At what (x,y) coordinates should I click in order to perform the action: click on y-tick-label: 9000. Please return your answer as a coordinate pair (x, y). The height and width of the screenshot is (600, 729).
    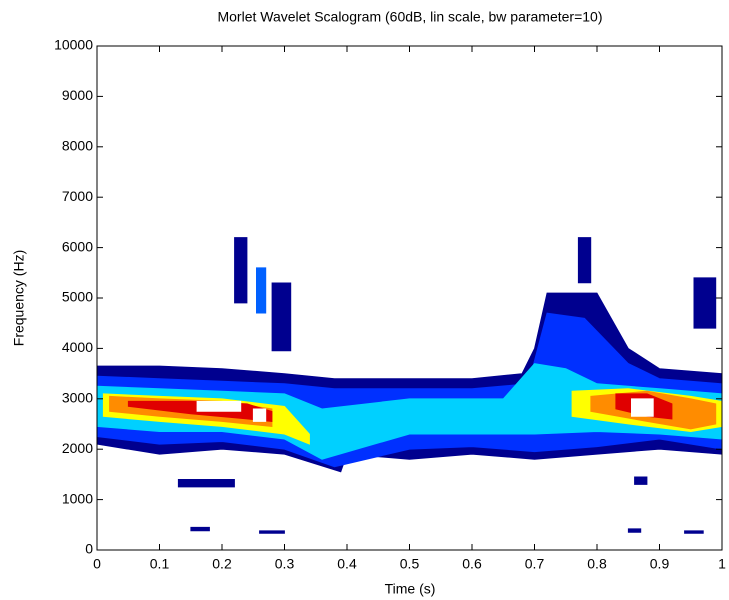
    Looking at the image, I should click on (77, 95).